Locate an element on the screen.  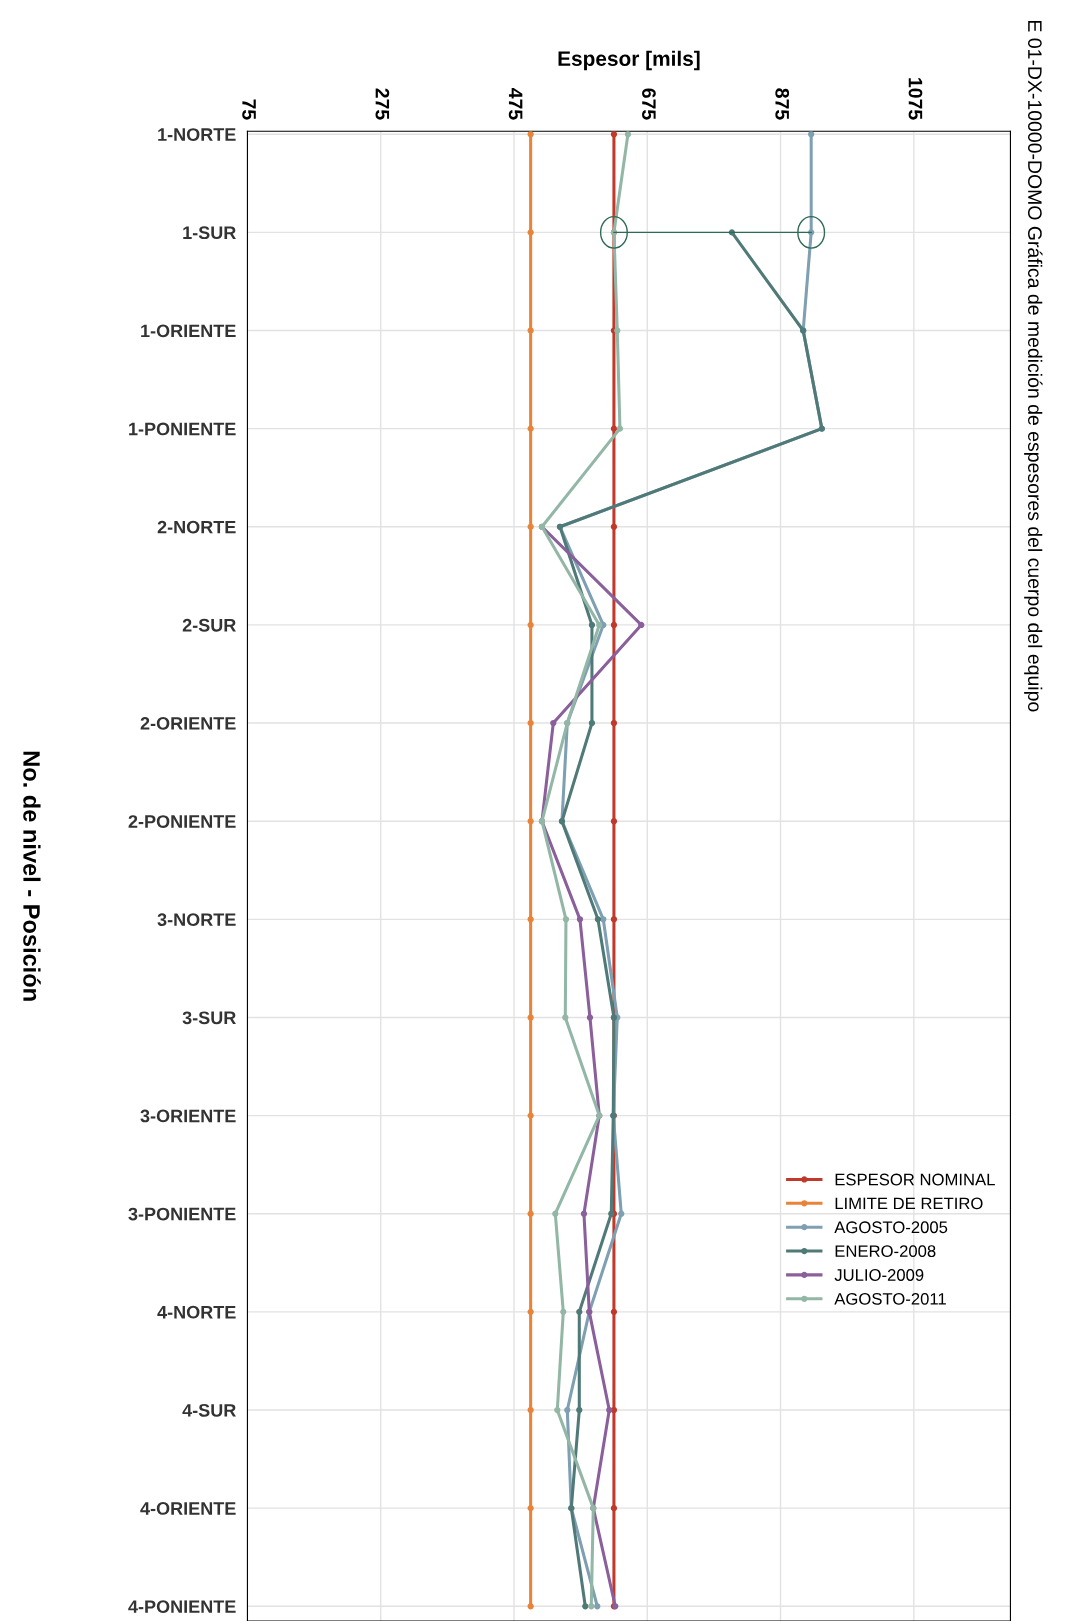
y-tick-label: 4-ORIENTE is located at coordinates (188, 1508).